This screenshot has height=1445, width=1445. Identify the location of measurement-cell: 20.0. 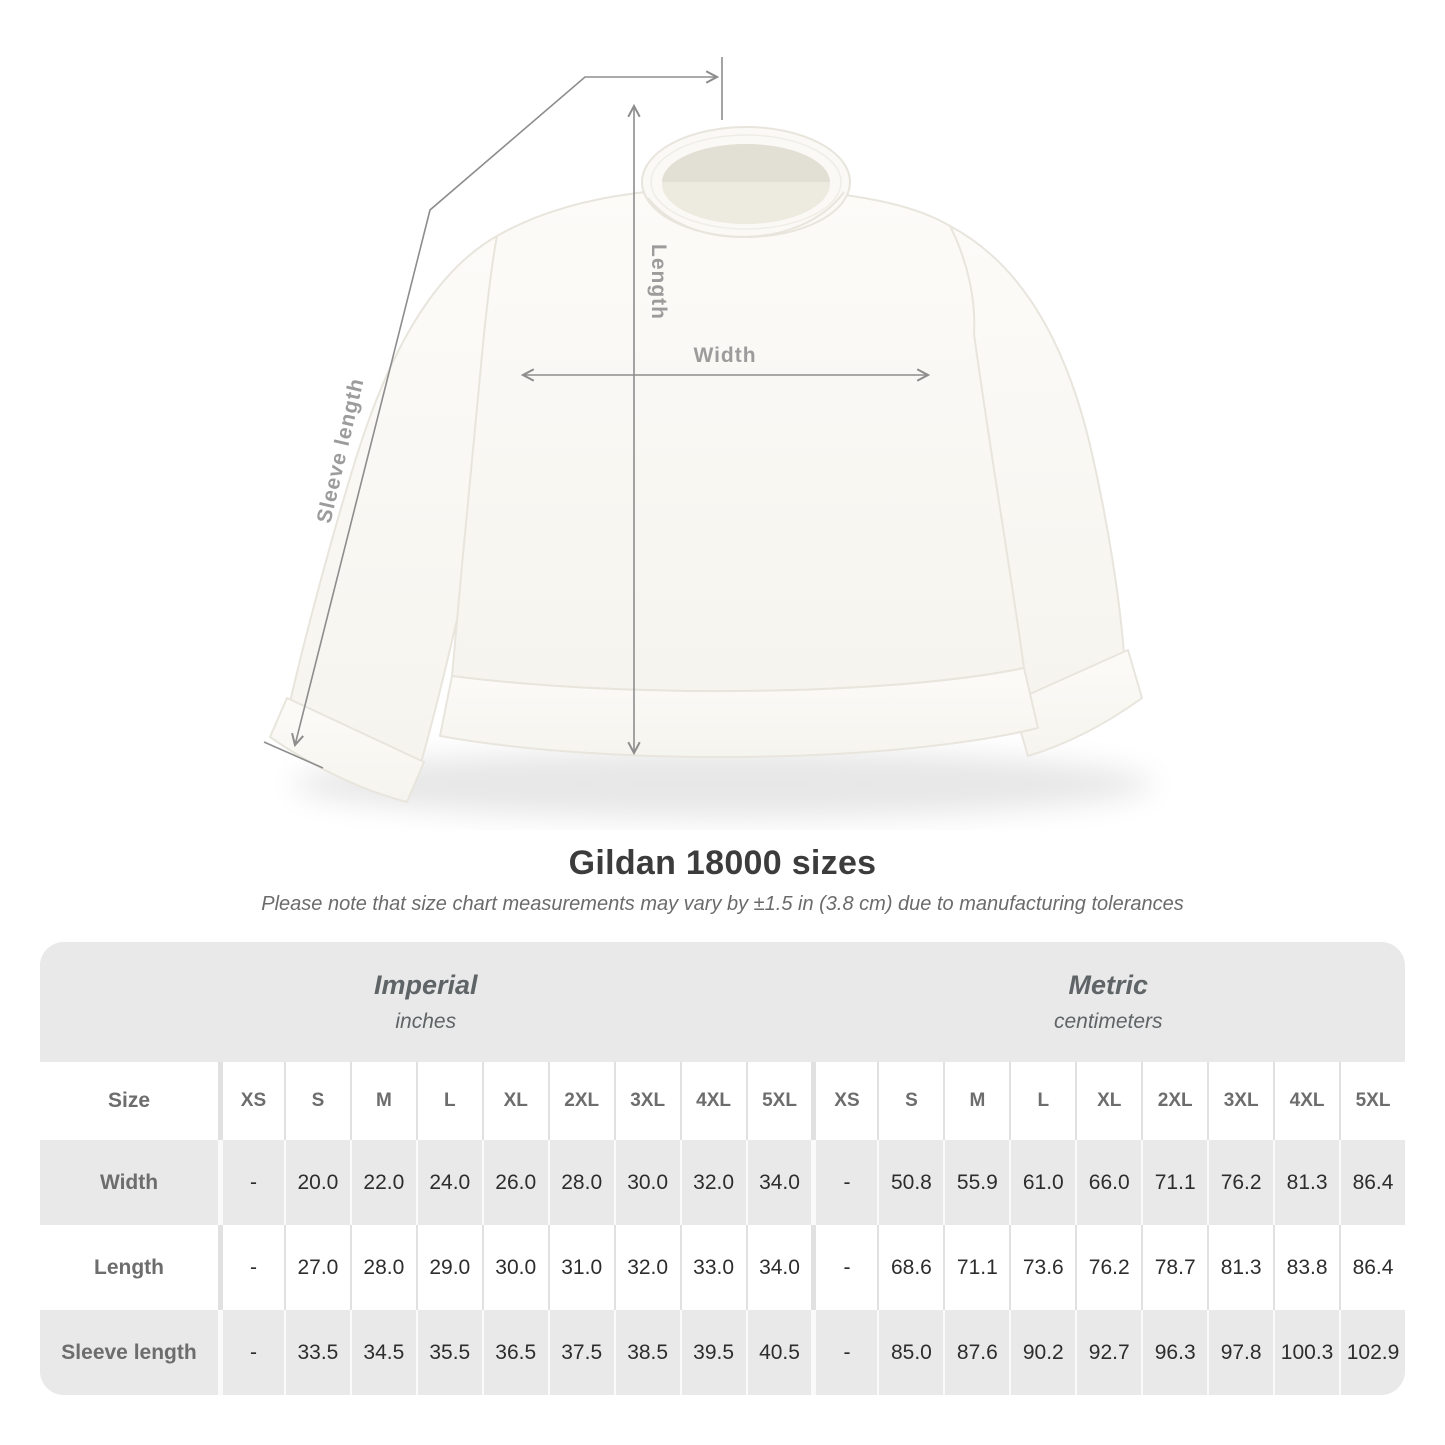
(316, 1182).